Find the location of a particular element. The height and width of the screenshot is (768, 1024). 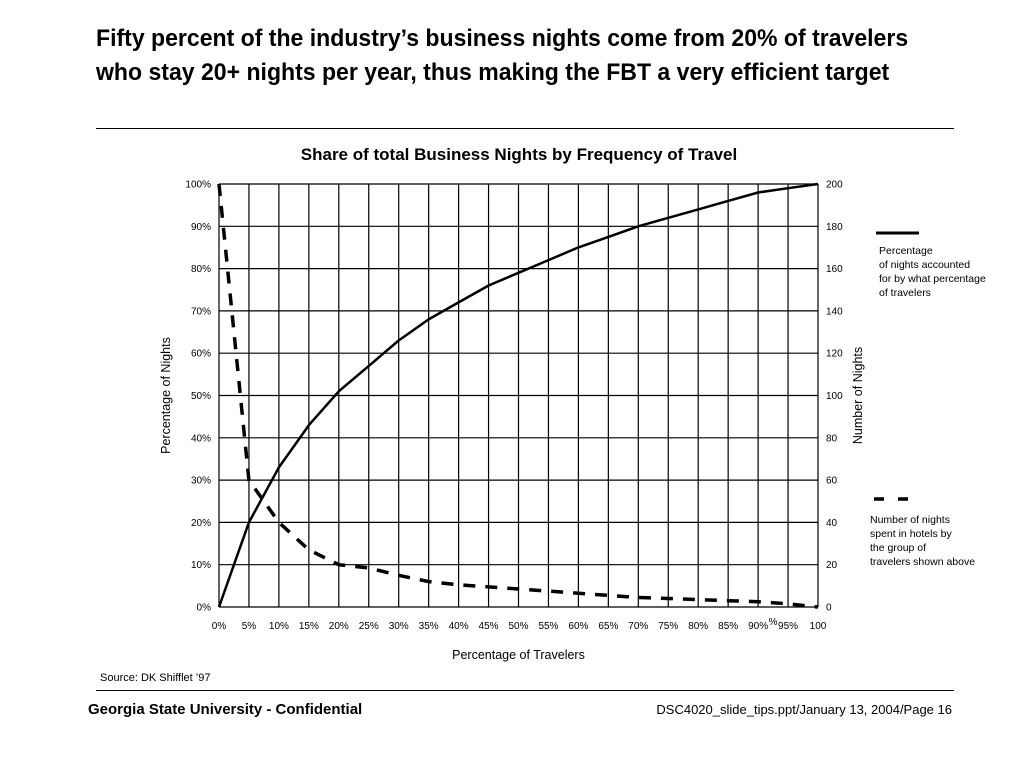

legend-solid-line: for by what percentage is located at coordinates (932, 279).